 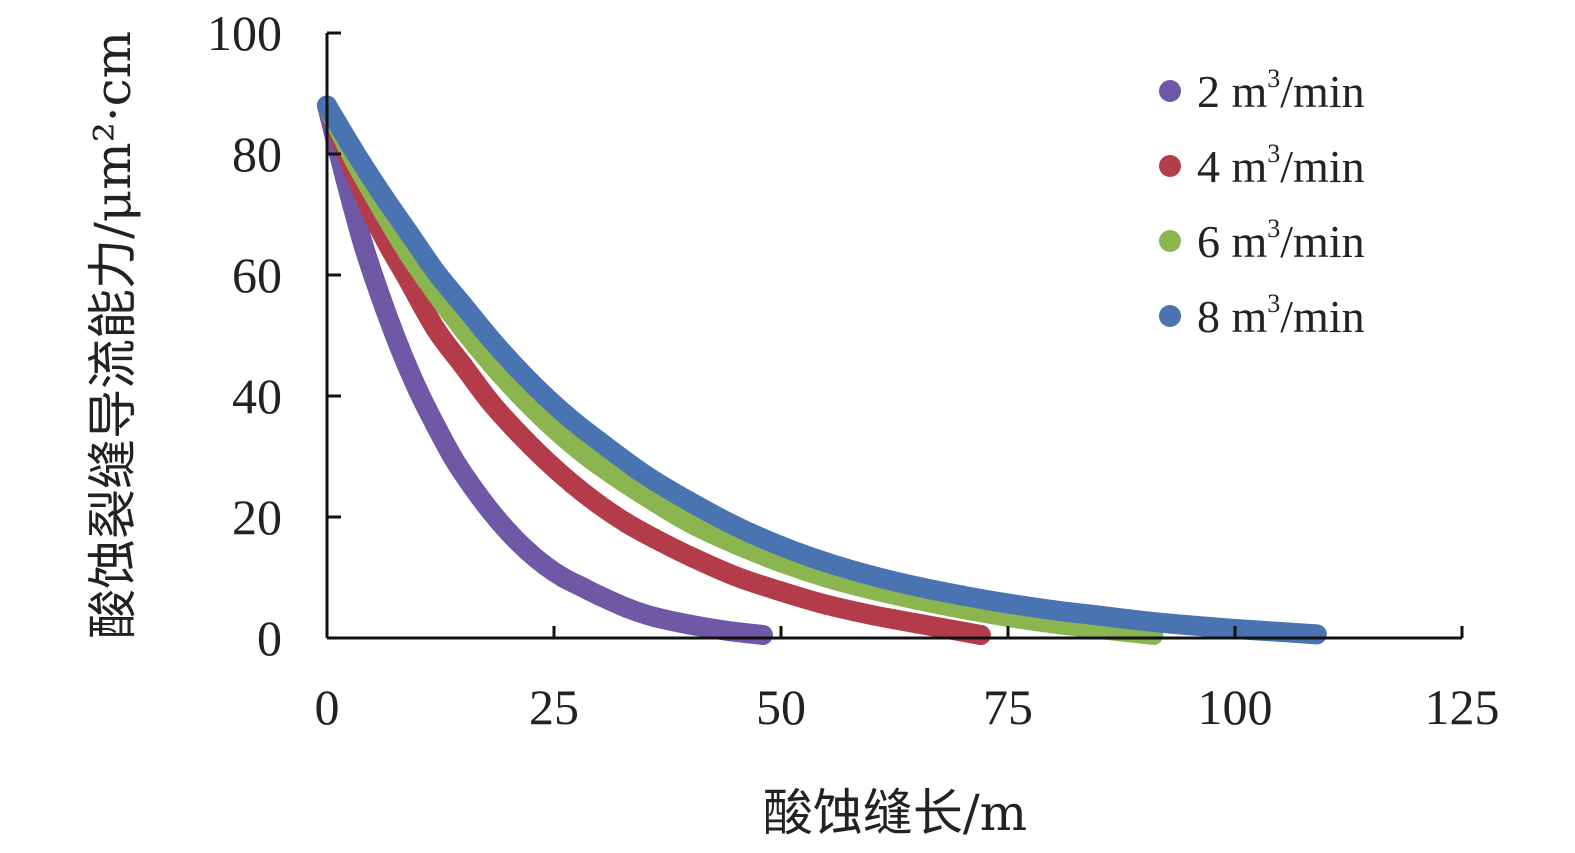 What do you see at coordinates (257, 396) in the screenshot?
I see `y-tick-label: 40` at bounding box center [257, 396].